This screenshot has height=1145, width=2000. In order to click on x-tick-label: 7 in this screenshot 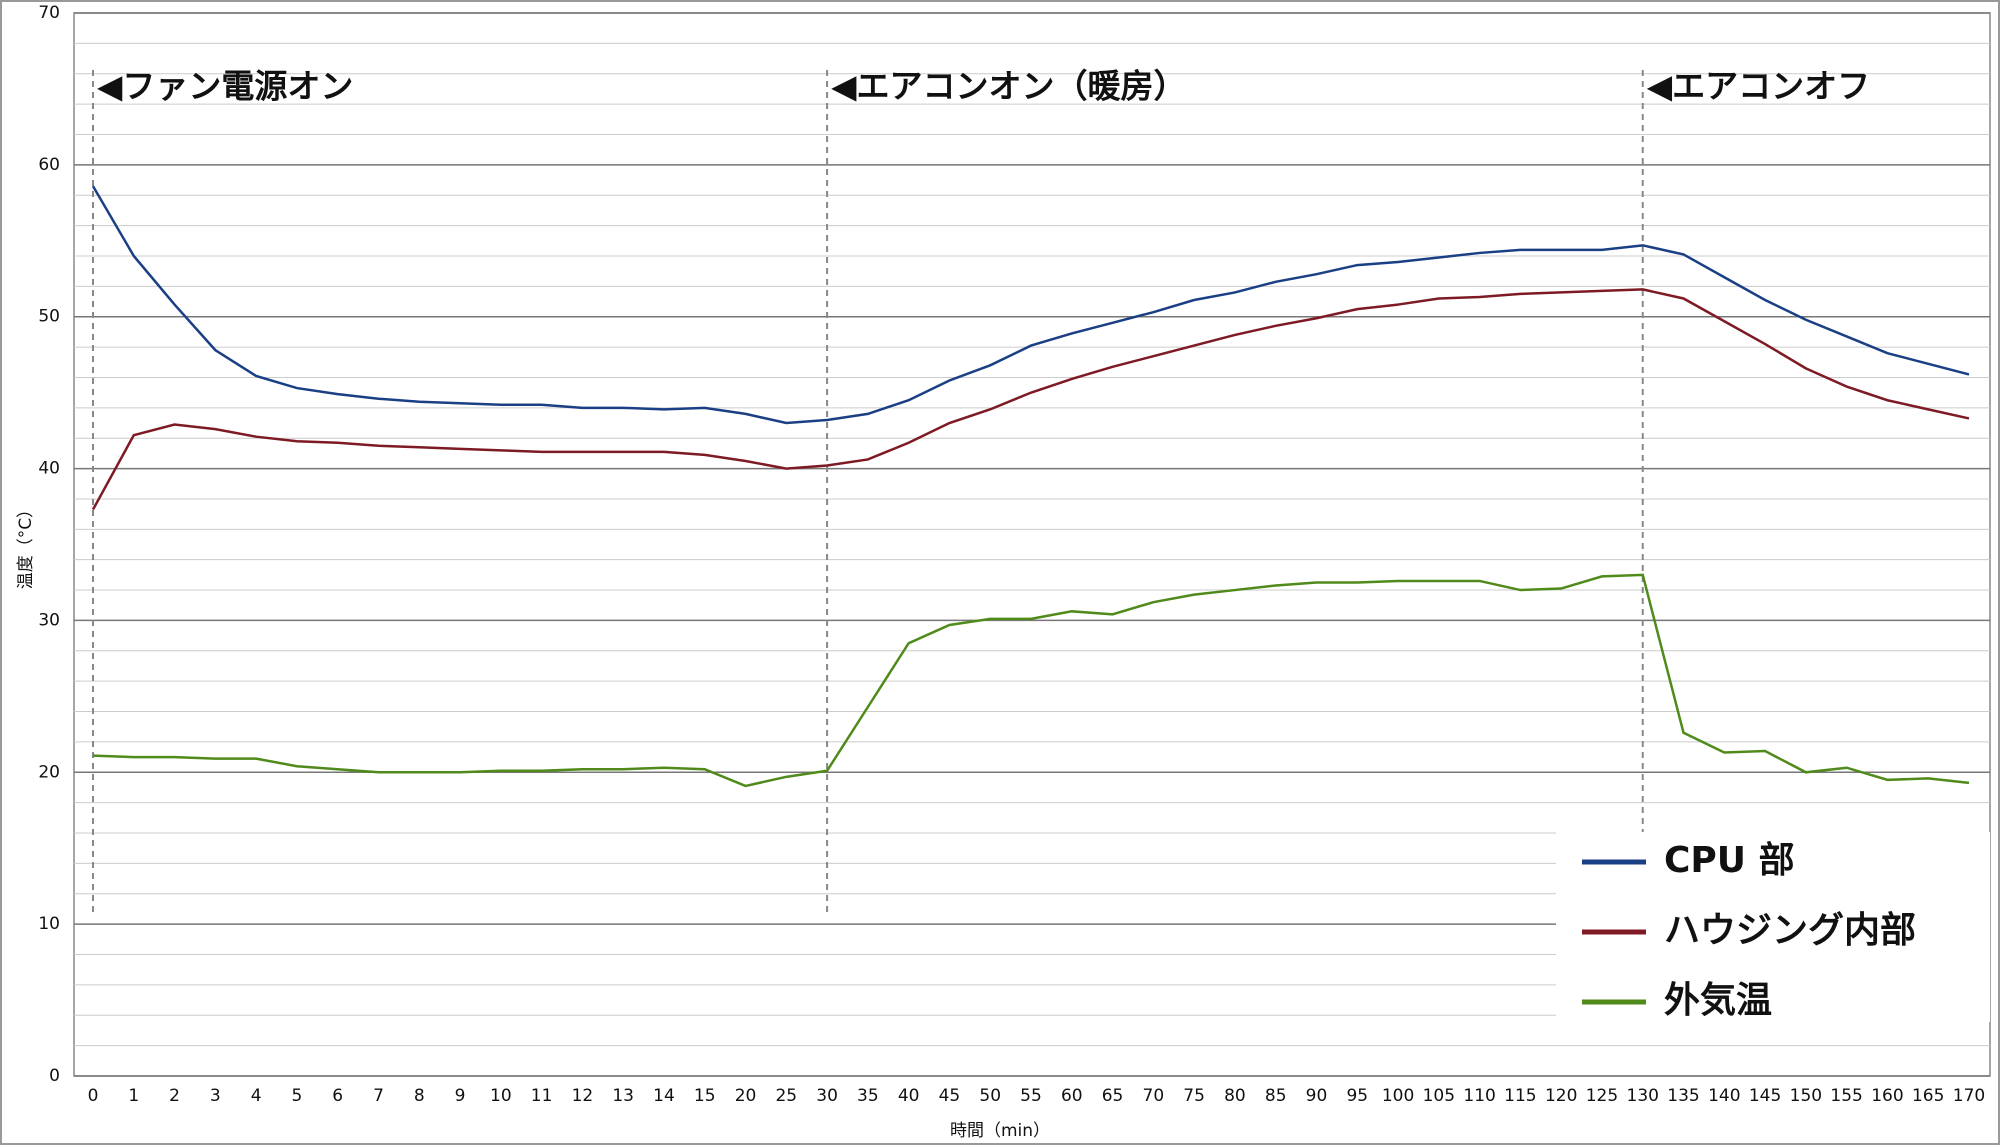, I will do `click(378, 1096)`.